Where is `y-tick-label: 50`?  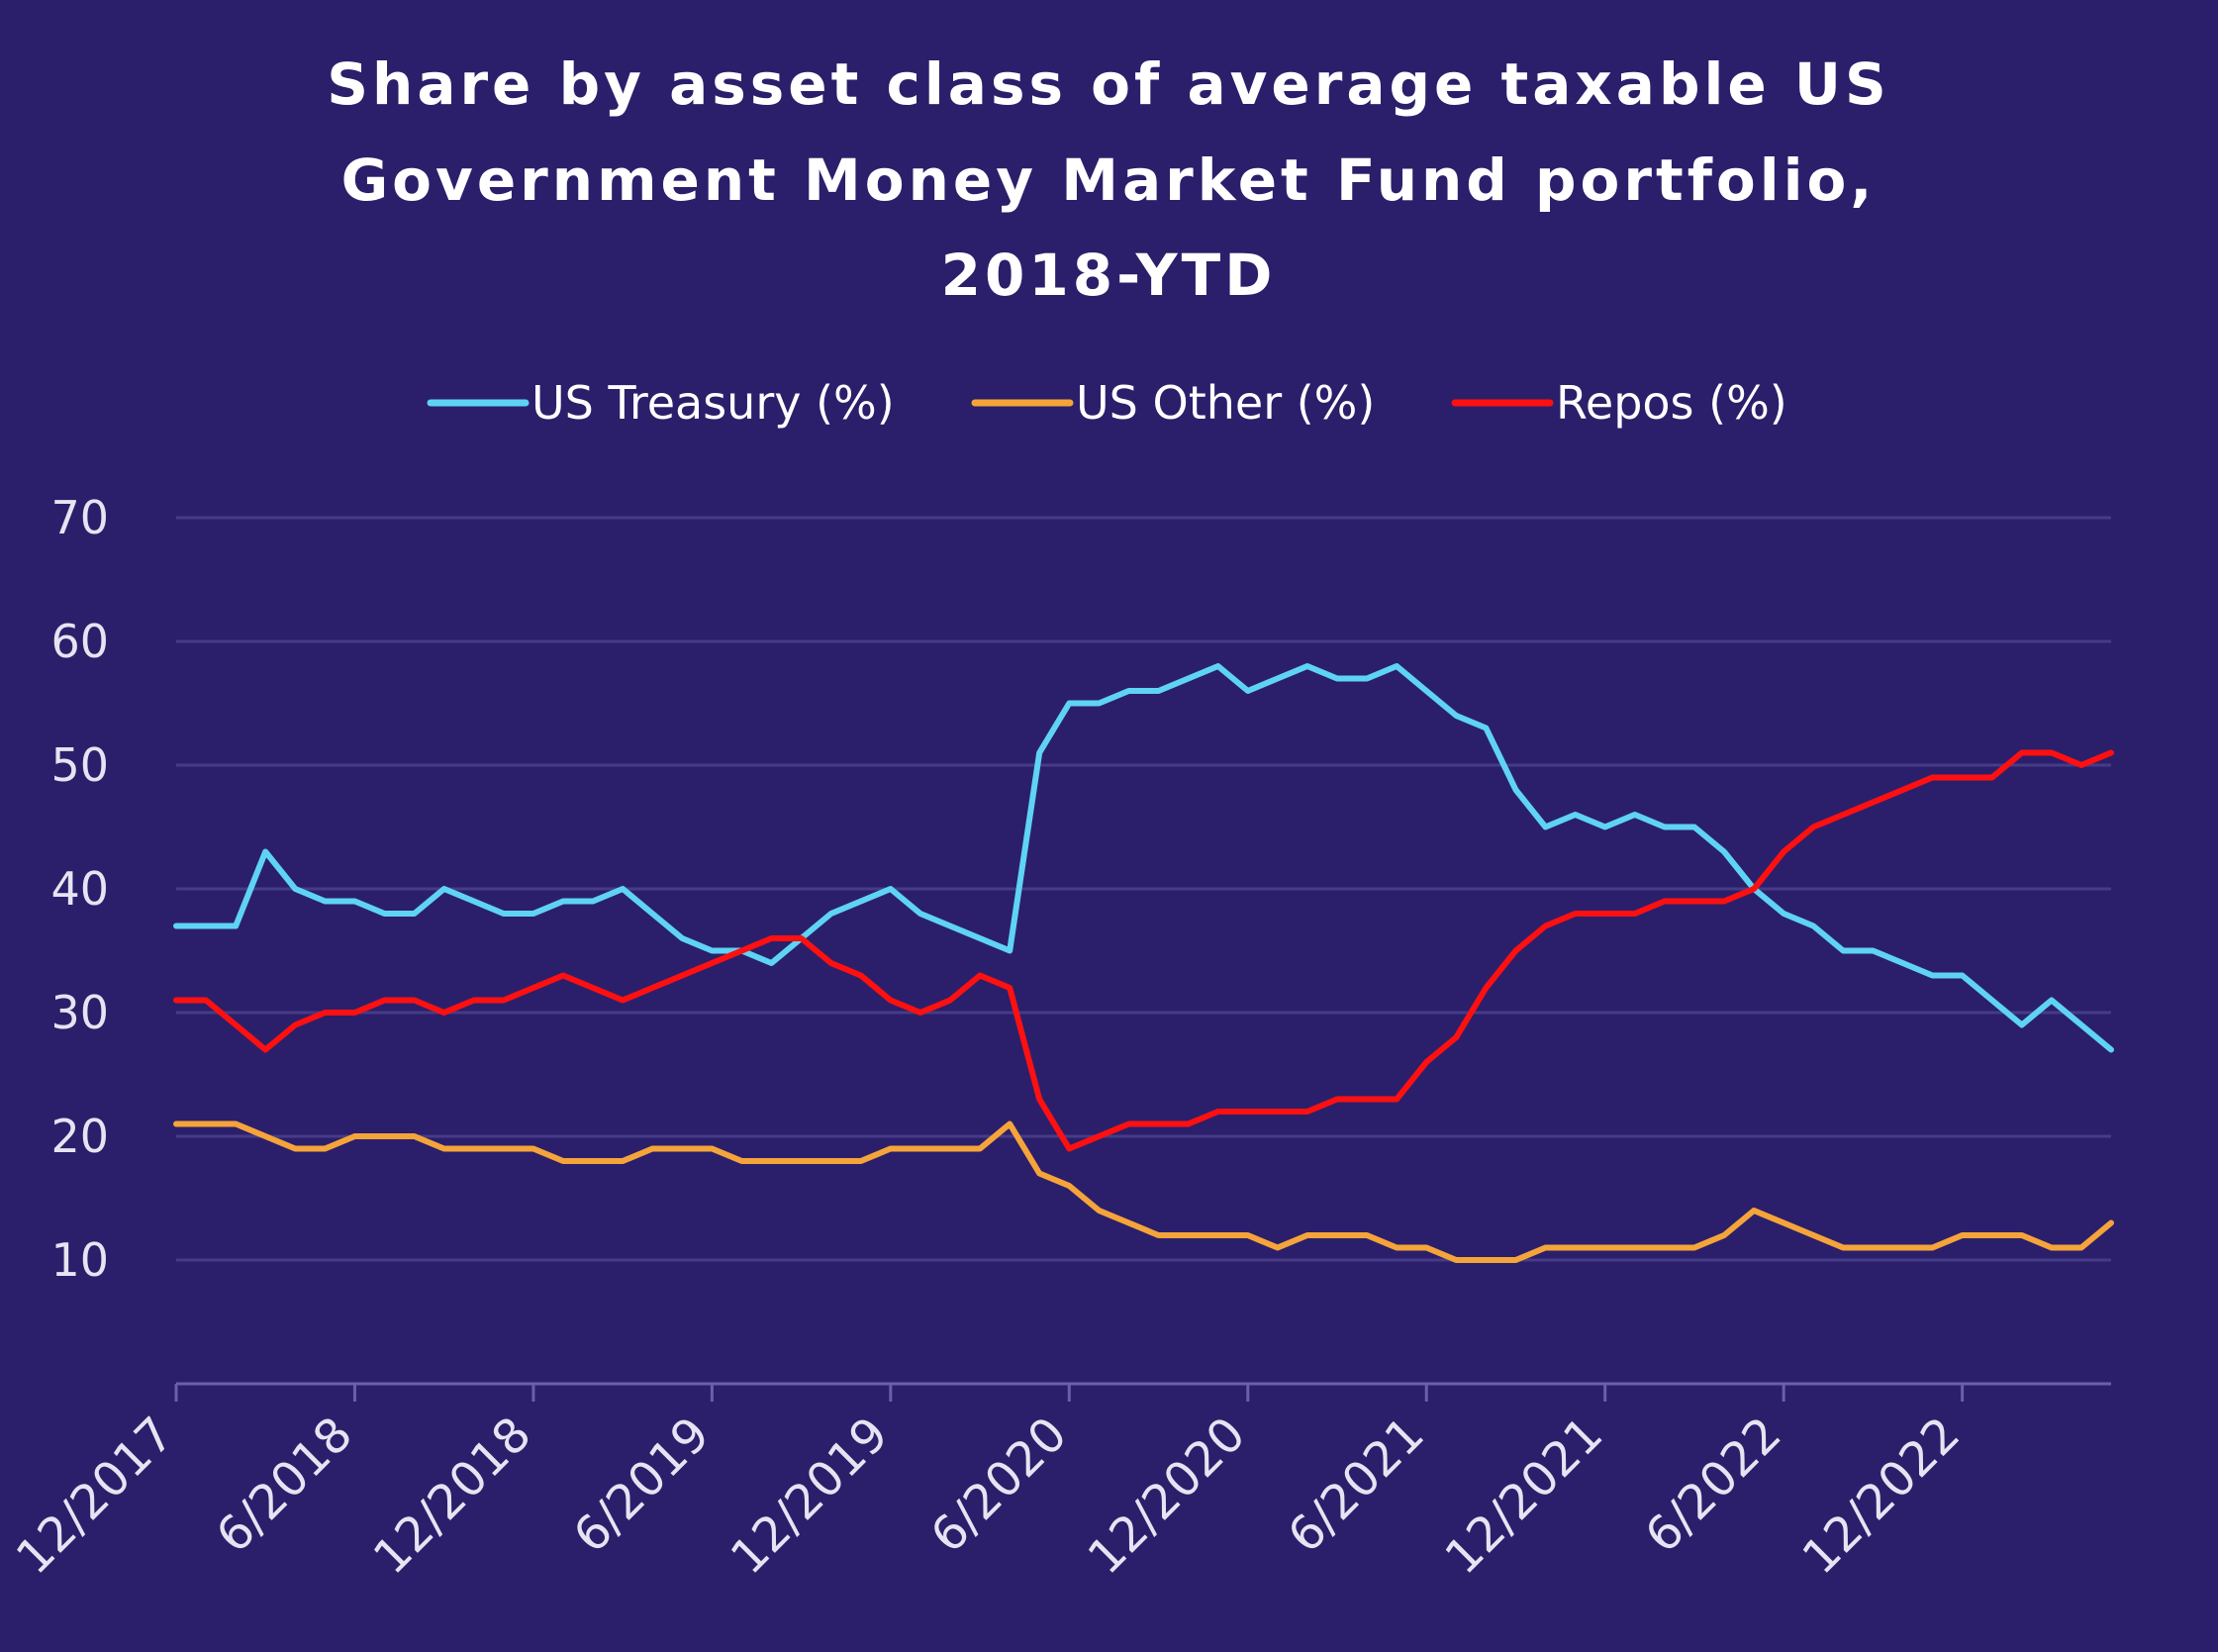 y-tick-label: 50 is located at coordinates (79, 765).